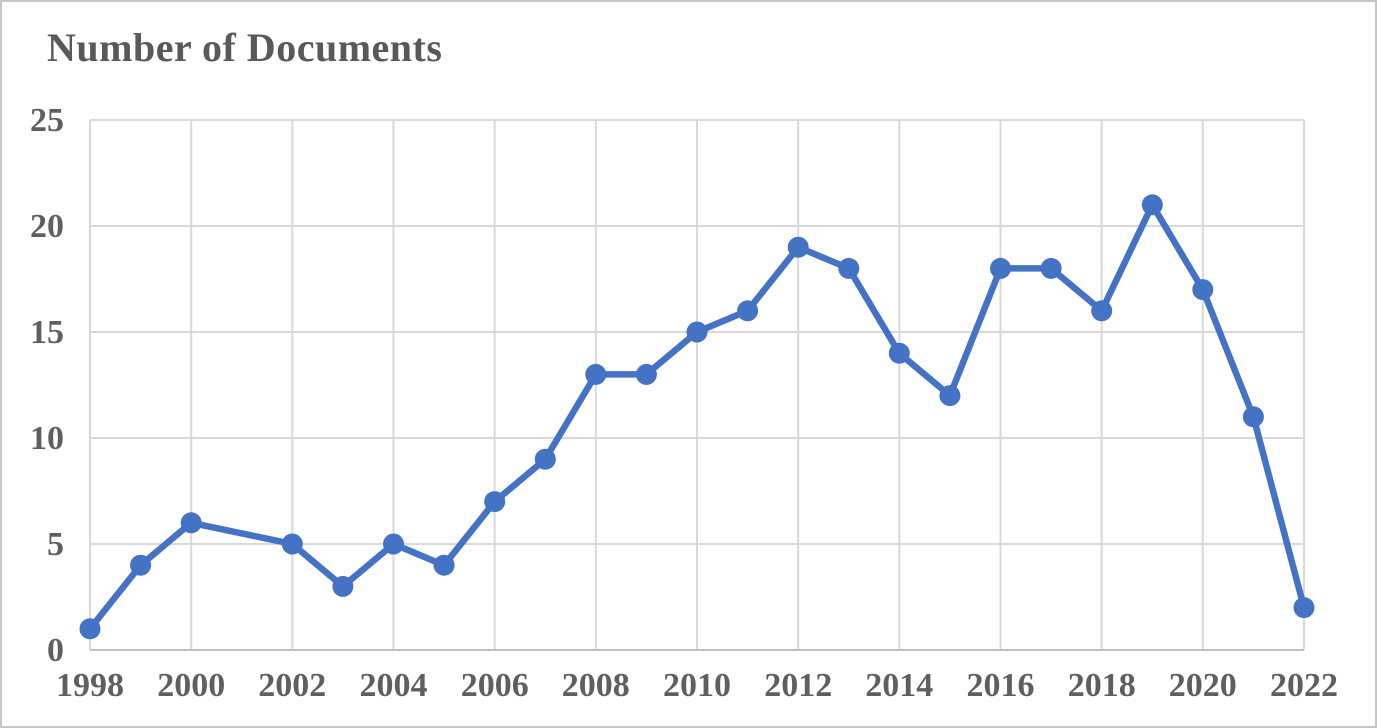 The height and width of the screenshot is (728, 1377). What do you see at coordinates (1304, 685) in the screenshot?
I see `x-tick-label: 2022` at bounding box center [1304, 685].